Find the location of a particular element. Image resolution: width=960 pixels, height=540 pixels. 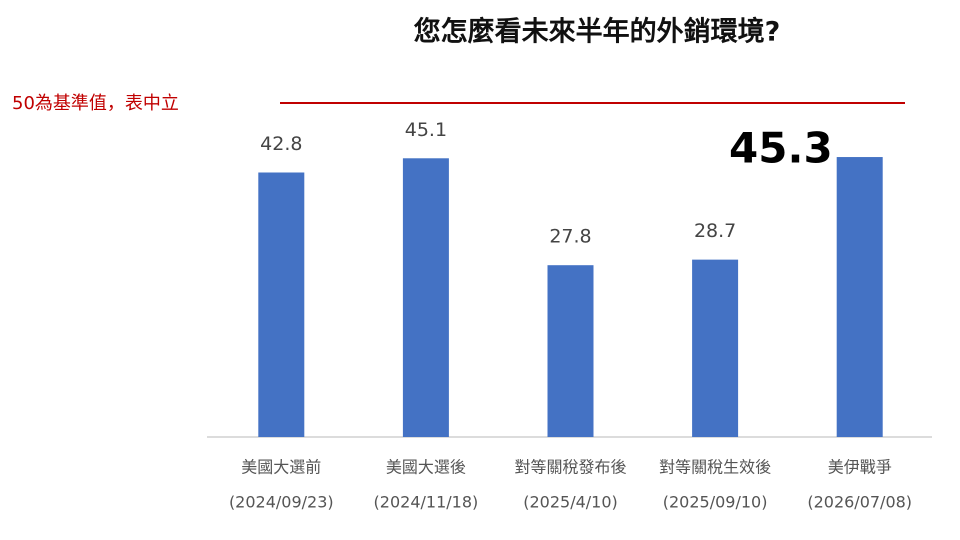

x-tick-label: 對等關稅發布後 is located at coordinates (570, 467).